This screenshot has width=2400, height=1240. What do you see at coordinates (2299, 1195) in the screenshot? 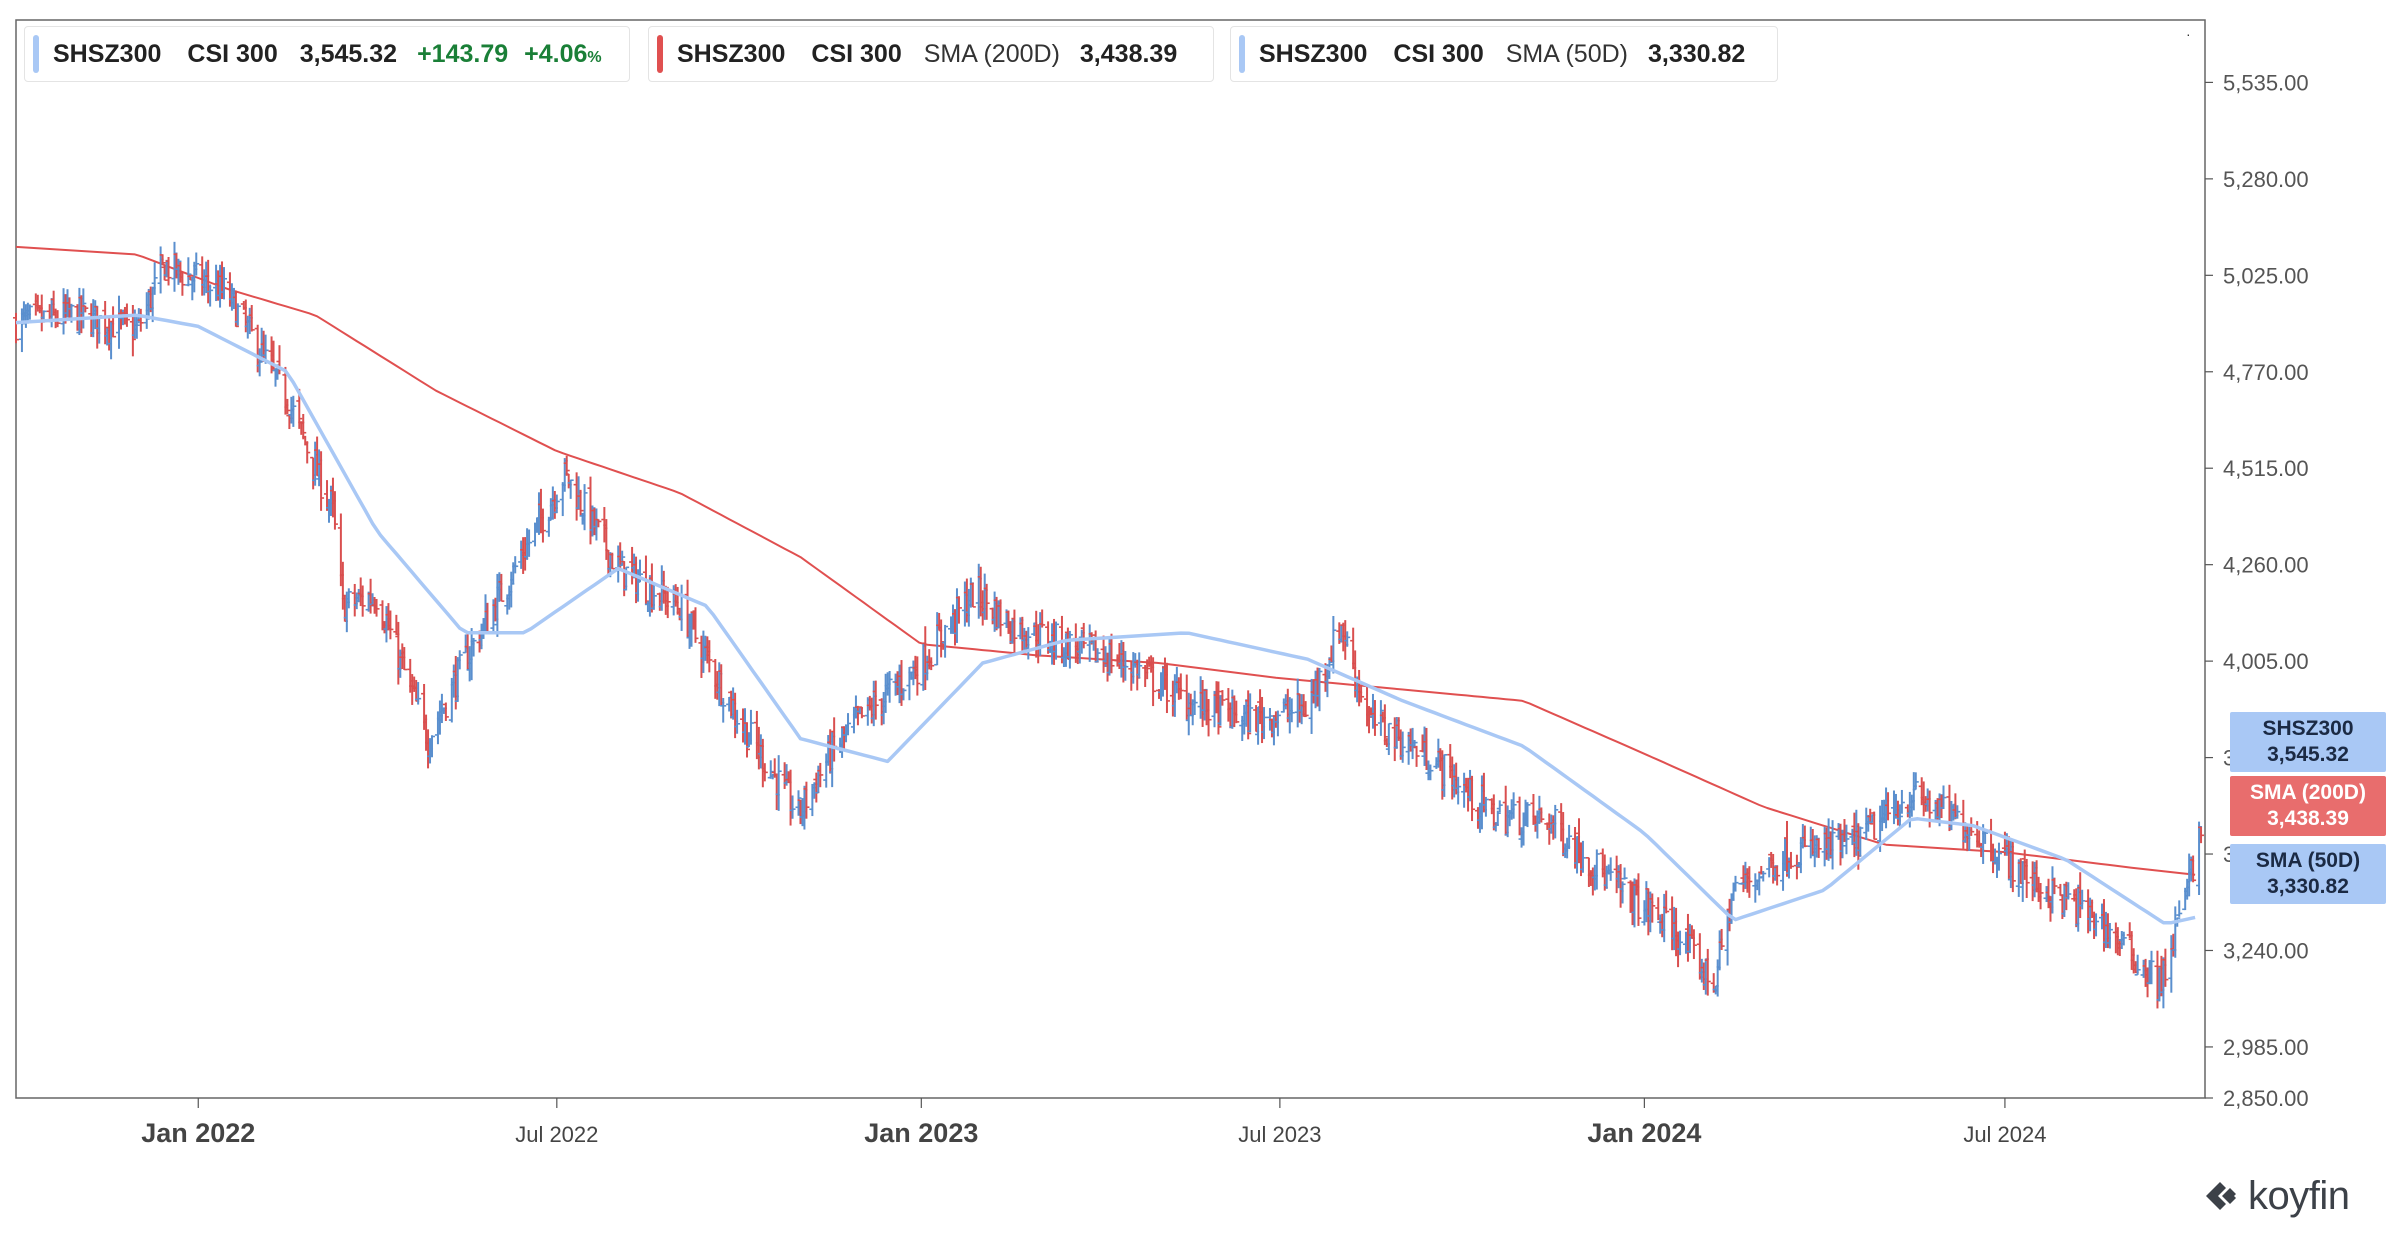
I see `koyfin-logo-text: koyfin` at bounding box center [2299, 1195].